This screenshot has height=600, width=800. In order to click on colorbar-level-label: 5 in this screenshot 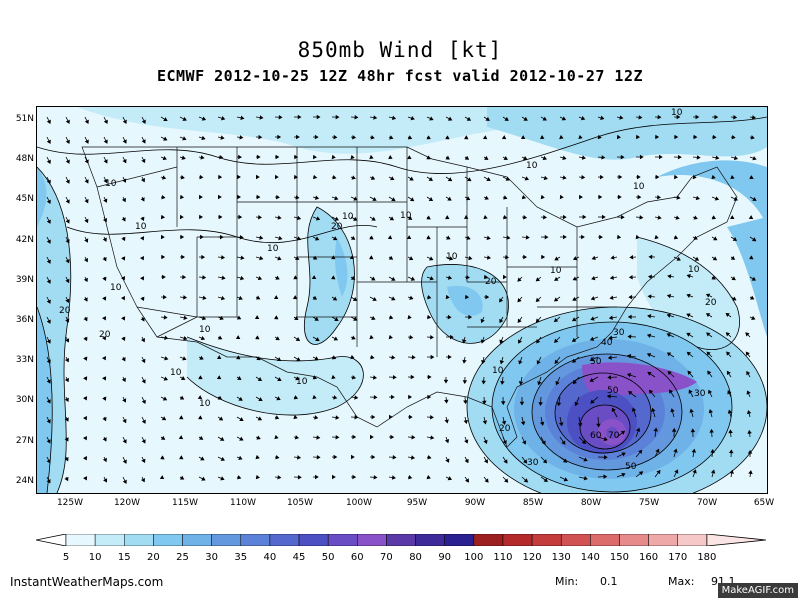, I will do `click(66, 557)`.